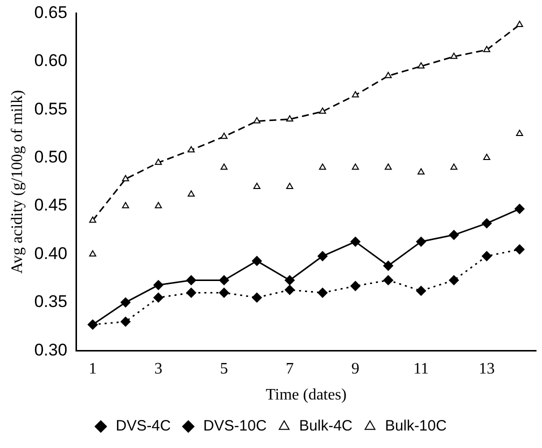 This screenshot has height=448, width=542. Describe the element at coordinates (51, 350) in the screenshot. I see `y-tick-label: 0.30` at that location.